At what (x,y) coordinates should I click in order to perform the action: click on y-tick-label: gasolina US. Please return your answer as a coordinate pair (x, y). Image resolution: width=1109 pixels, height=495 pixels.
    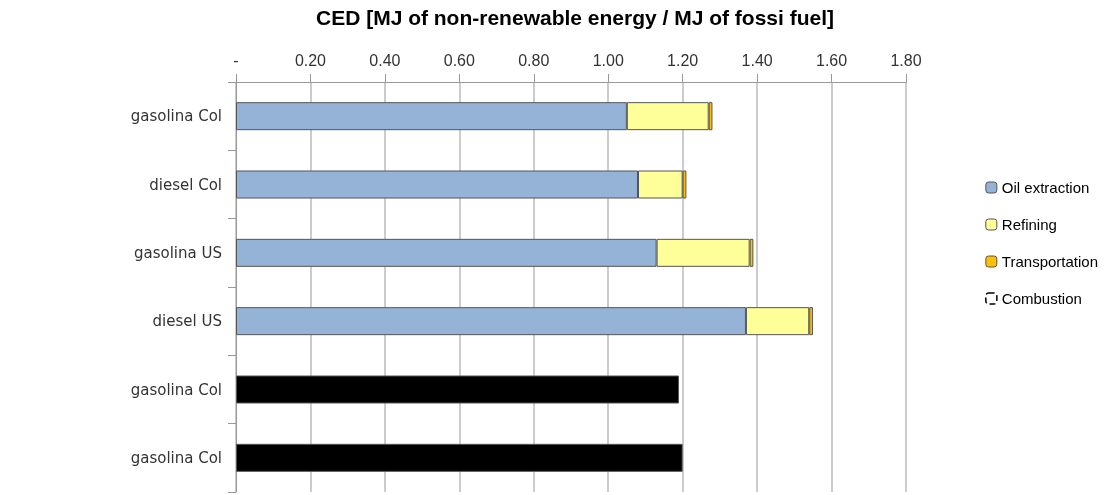
    Looking at the image, I should click on (177, 252).